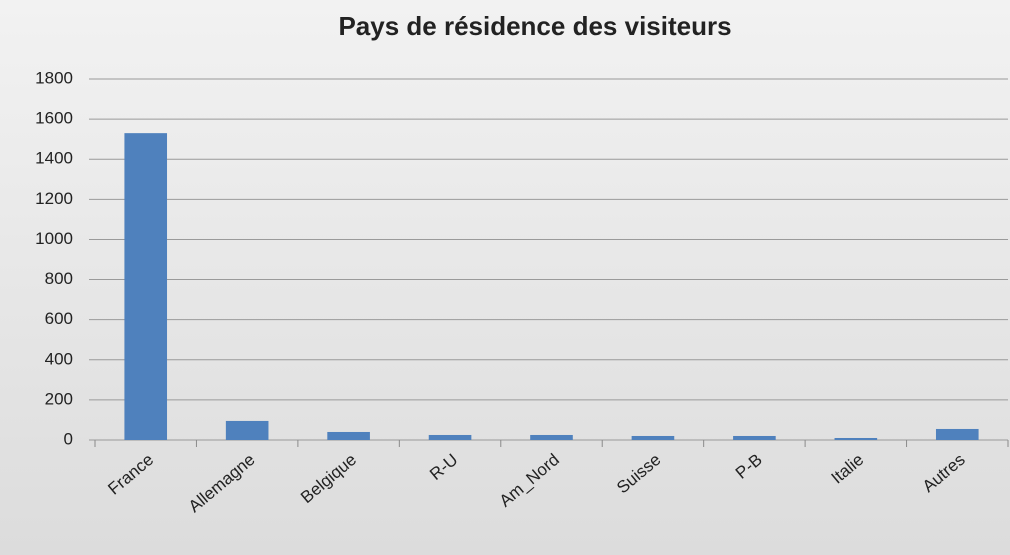  Describe the element at coordinates (68, 438) in the screenshot. I see `y-tick-label: 0` at that location.